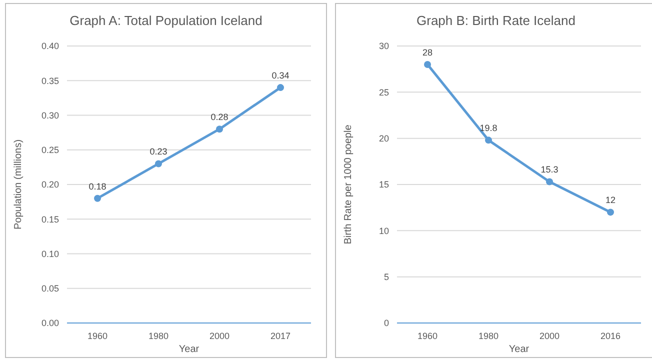 This screenshot has height=362, width=652. What do you see at coordinates (50, 323) in the screenshot?
I see `y-tick-label: 0.00` at bounding box center [50, 323].